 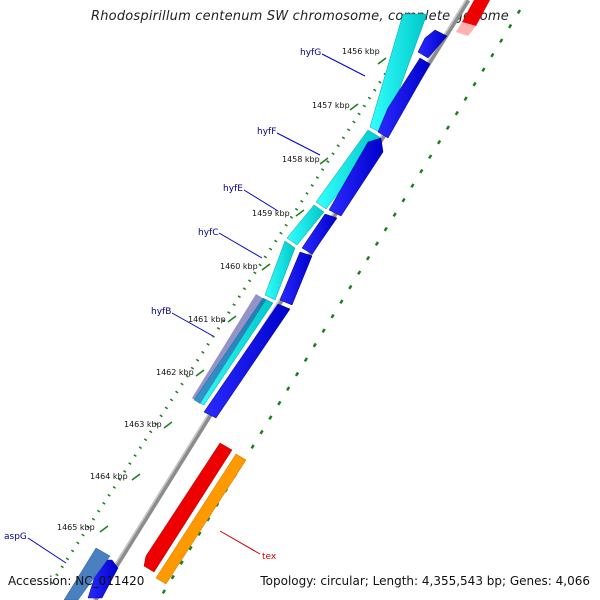 What do you see at coordinates (103, 579) in the screenshot?
I see `gene-rev-bottom` at bounding box center [103, 579].